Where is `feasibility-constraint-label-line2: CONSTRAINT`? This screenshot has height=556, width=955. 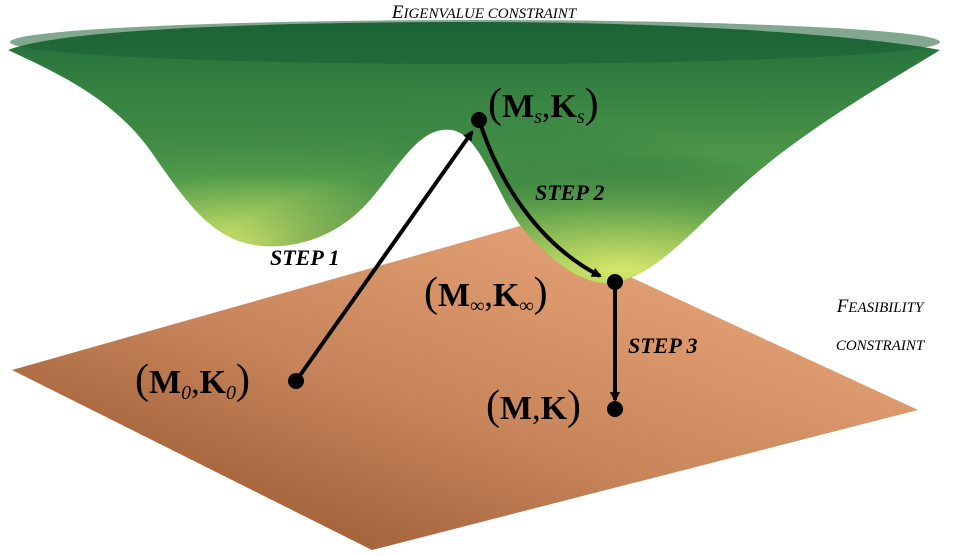
feasibility-constraint-label-line2: CONSTRAINT is located at coordinates (881, 346).